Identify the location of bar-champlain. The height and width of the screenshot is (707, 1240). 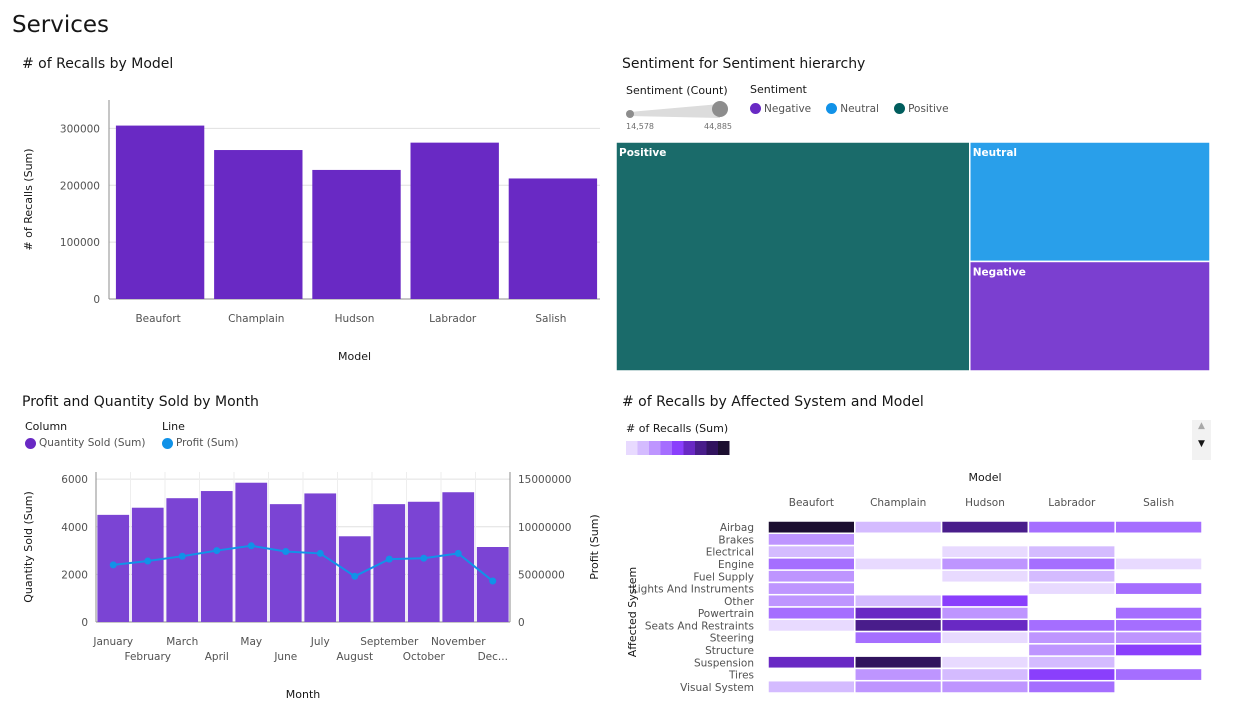
(258, 224).